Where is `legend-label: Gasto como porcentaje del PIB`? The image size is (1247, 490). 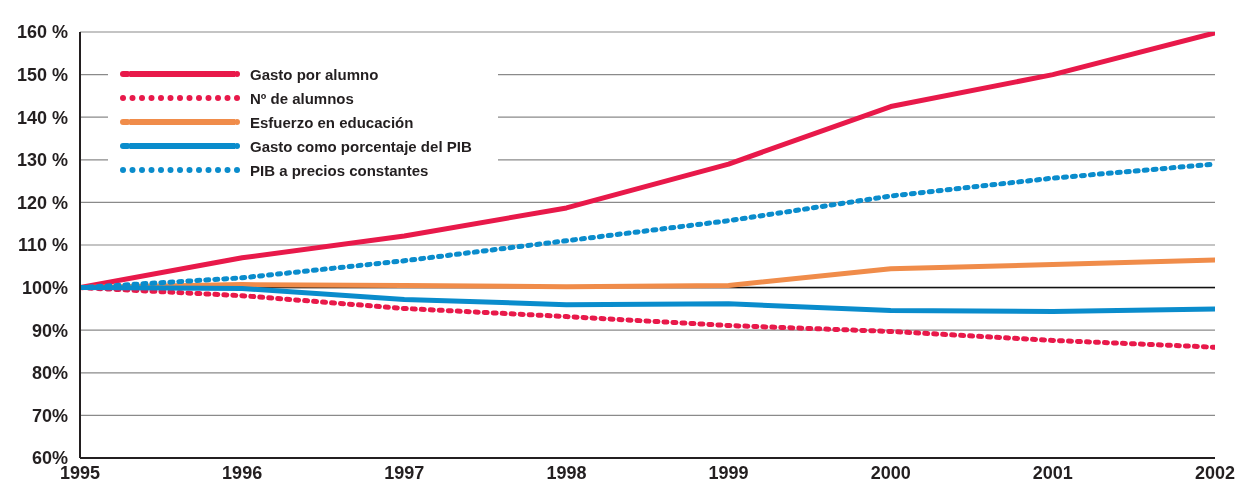
legend-label: Gasto como porcentaje del PIB is located at coordinates (361, 146).